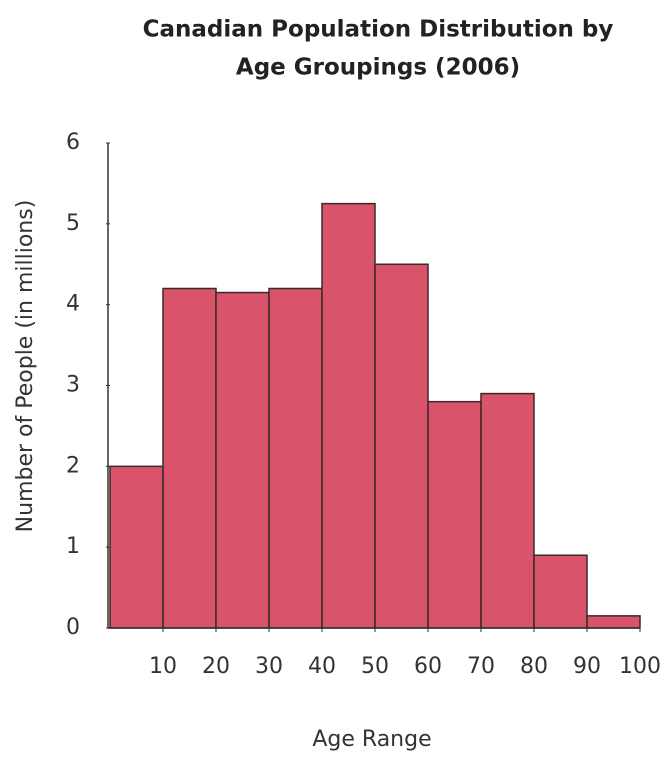  I want to click on x-tick-label: 90, so click(587, 666).